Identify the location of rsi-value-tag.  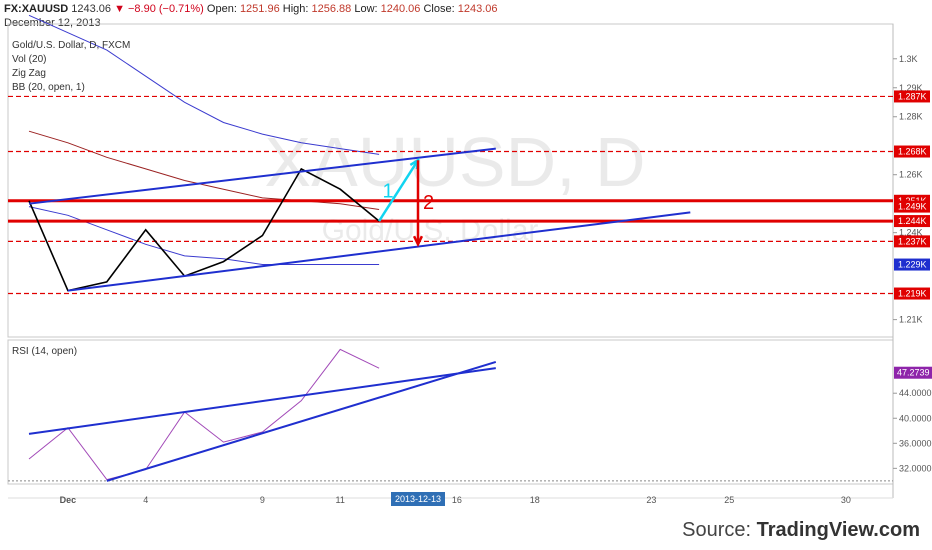
(913, 372).